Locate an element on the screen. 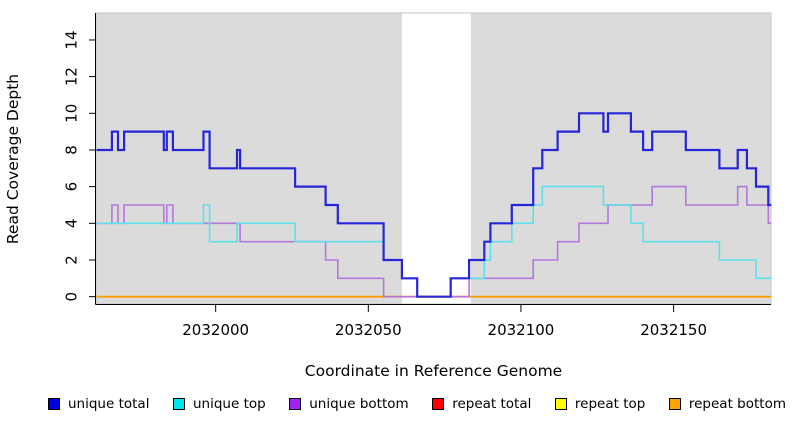 Image resolution: width=792 pixels, height=432 pixels. y-tick-label: 4 is located at coordinates (72, 224).